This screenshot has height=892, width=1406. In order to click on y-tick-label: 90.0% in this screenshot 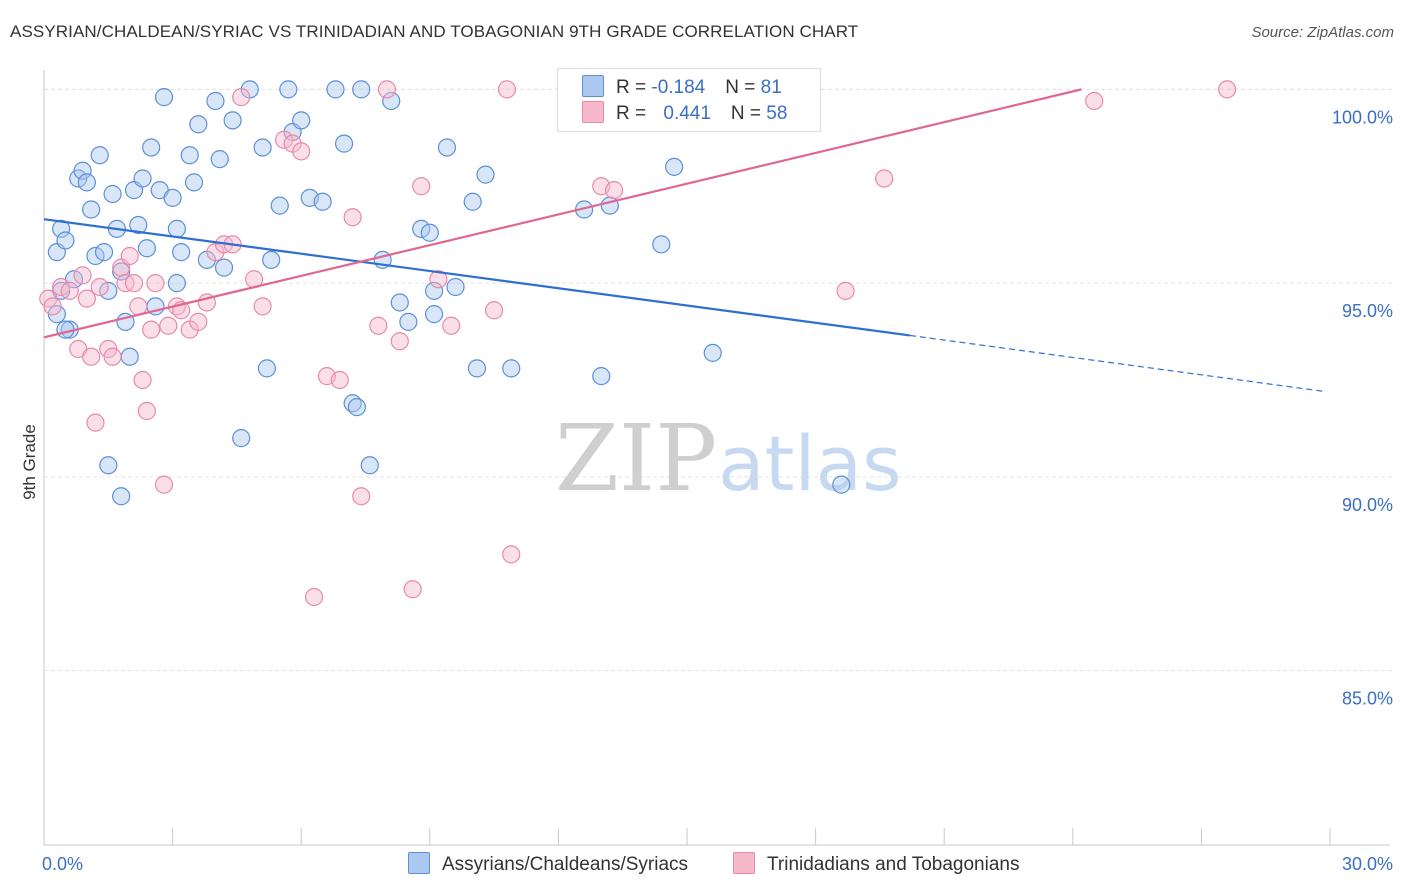, I will do `click(1367, 505)`.